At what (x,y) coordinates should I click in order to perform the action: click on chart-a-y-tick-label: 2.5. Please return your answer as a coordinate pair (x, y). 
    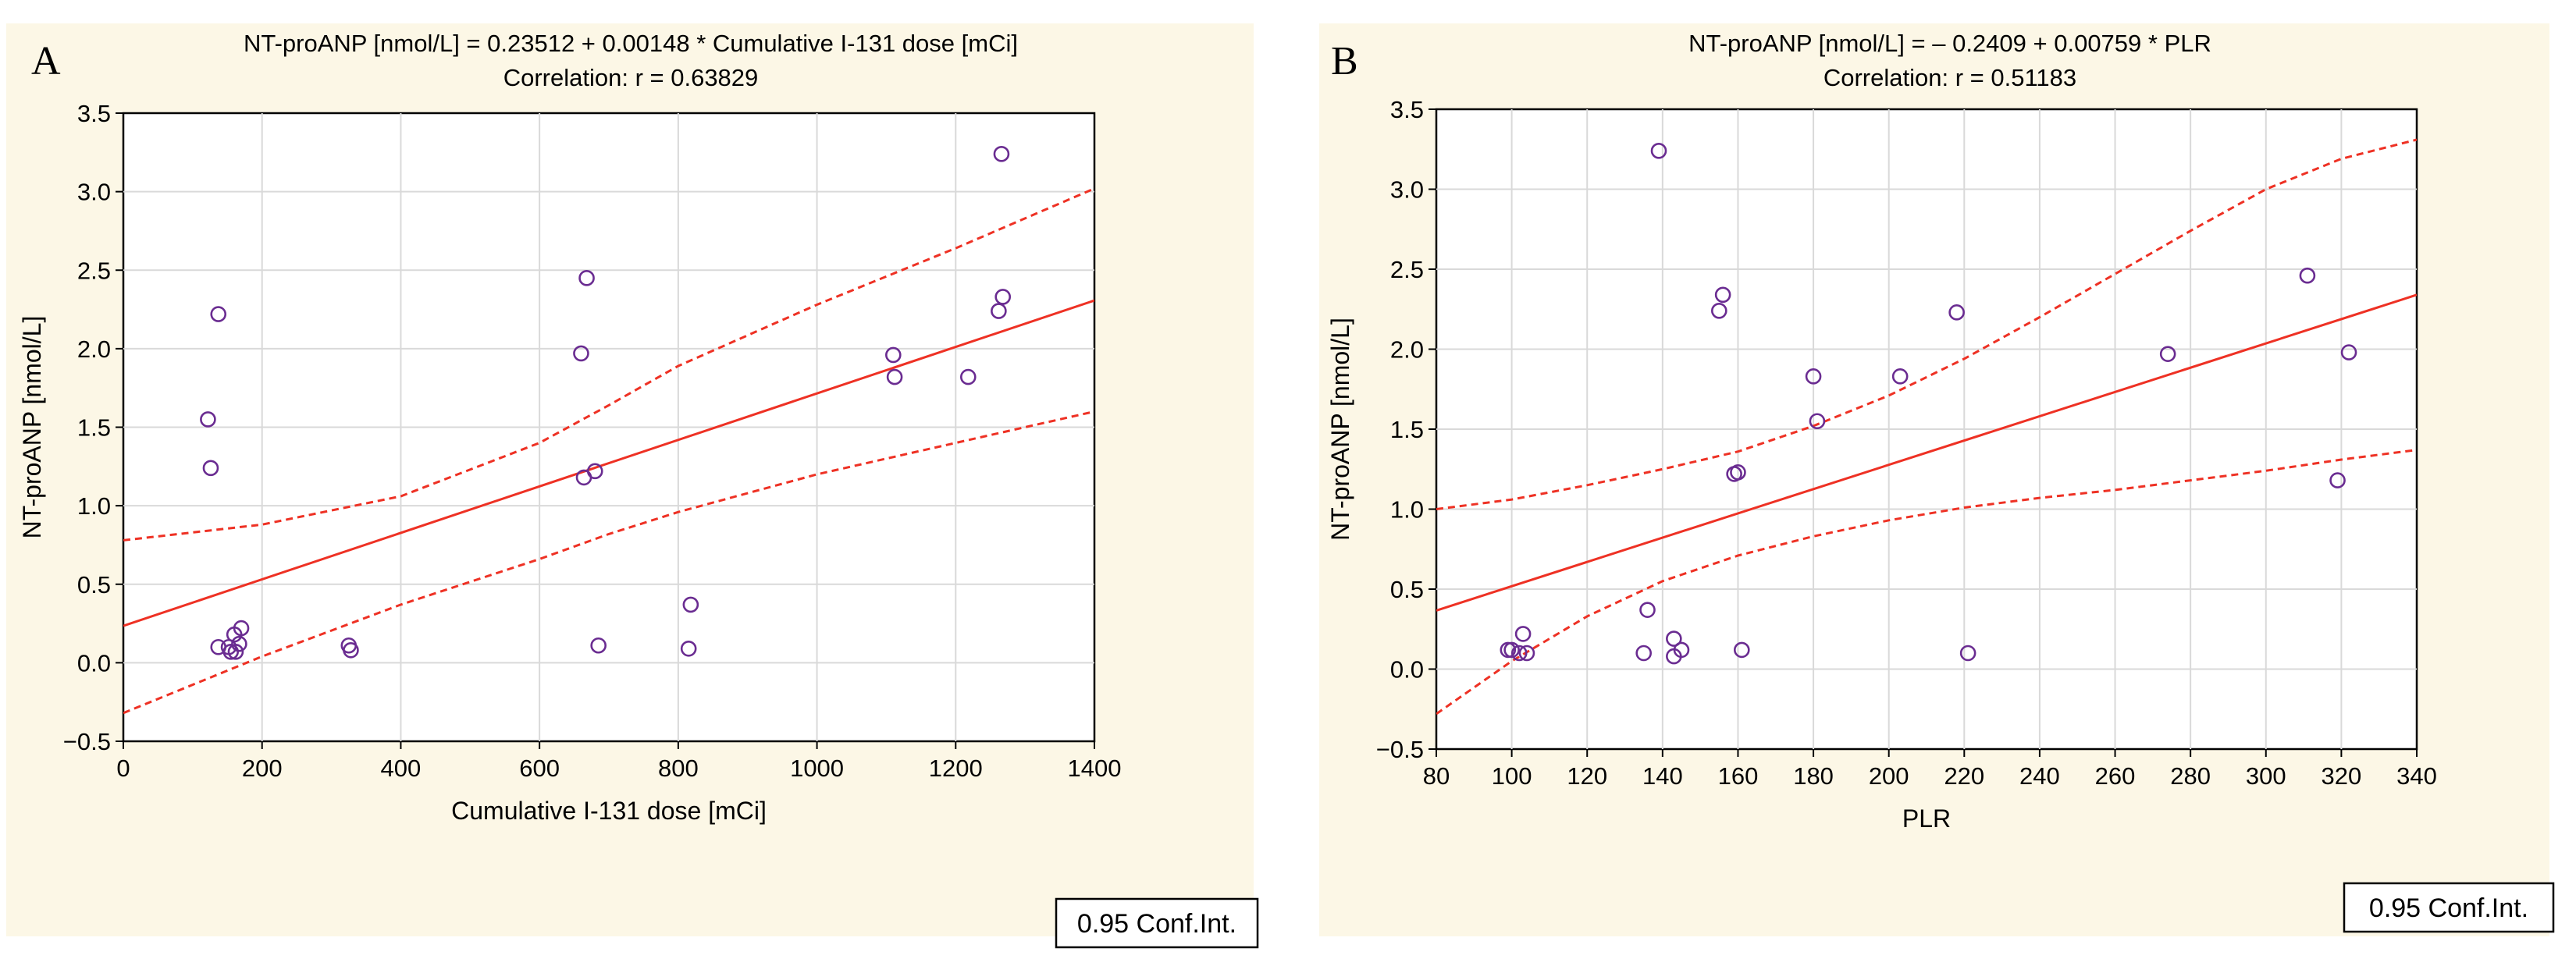
    Looking at the image, I should click on (94, 270).